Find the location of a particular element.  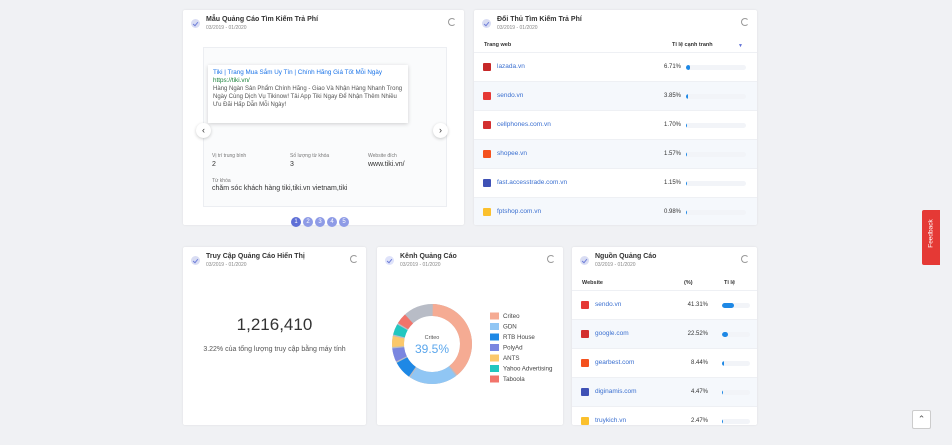

share-label: 0.98% is located at coordinates (672, 212).